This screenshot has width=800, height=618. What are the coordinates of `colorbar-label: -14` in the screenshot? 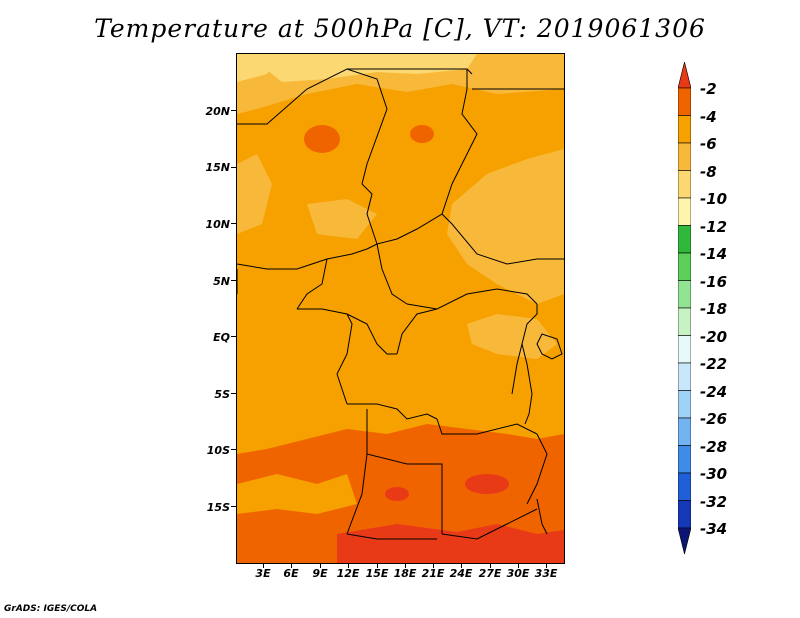 It's located at (714, 254).